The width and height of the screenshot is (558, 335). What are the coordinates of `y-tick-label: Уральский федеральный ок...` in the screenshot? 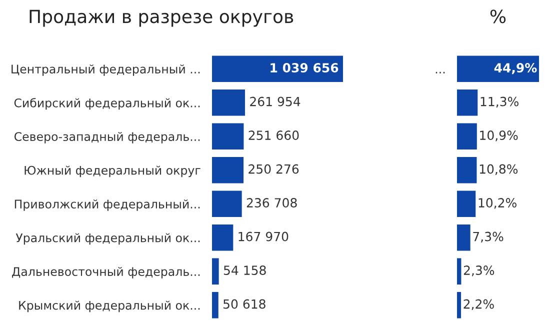 It's located at (108, 239).